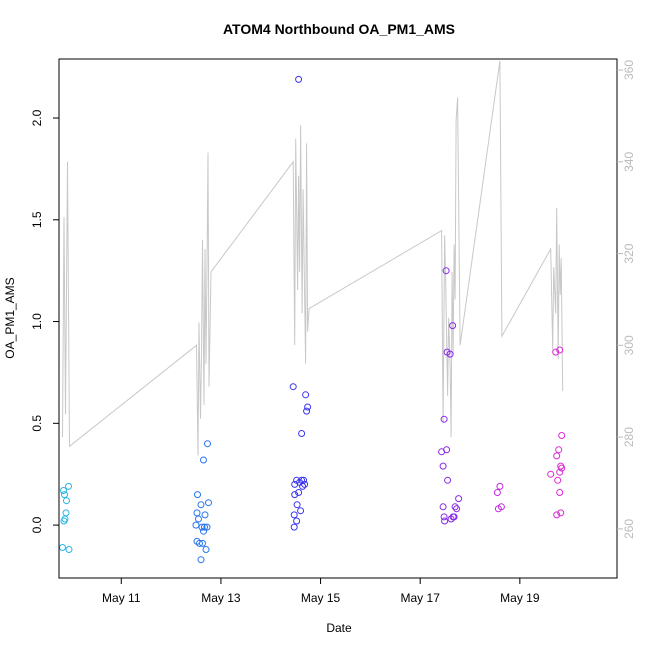 This screenshot has height=650, width=650. Describe the element at coordinates (10, 317) in the screenshot. I see `y-axis-label: OA_PM1_AMS` at that location.